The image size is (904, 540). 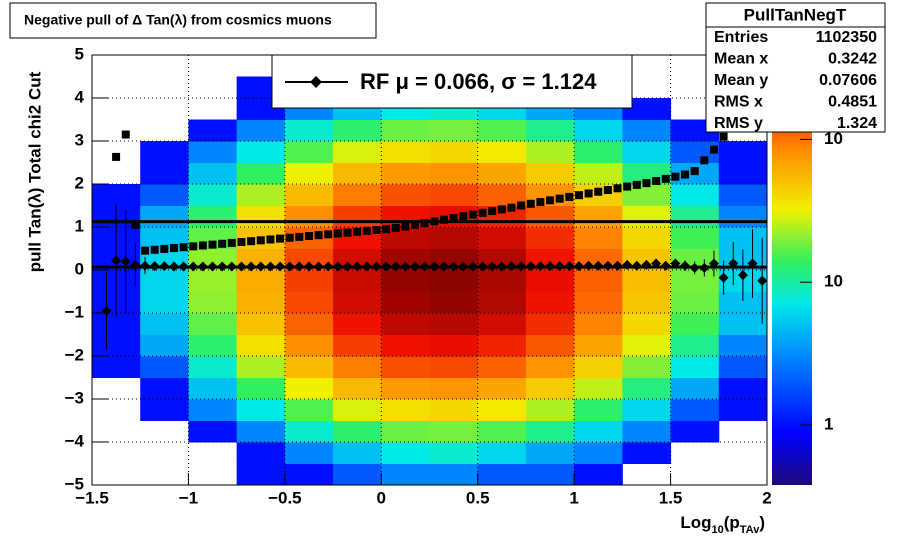 I want to click on y-tick-label: 1, so click(x=79, y=225).